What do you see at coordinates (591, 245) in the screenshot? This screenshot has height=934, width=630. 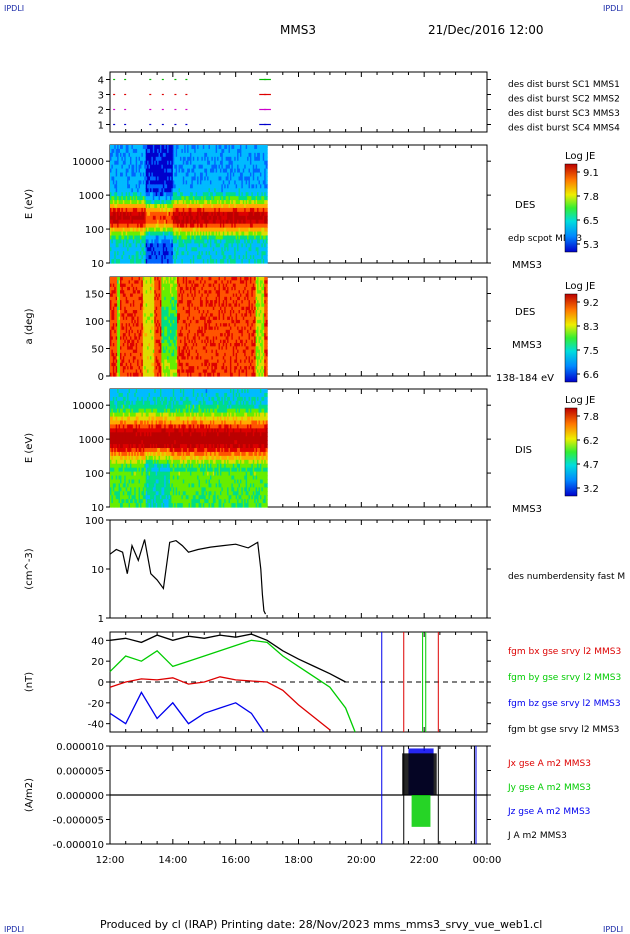 I see `colorbar-tick-label: 5.3` at bounding box center [591, 245].